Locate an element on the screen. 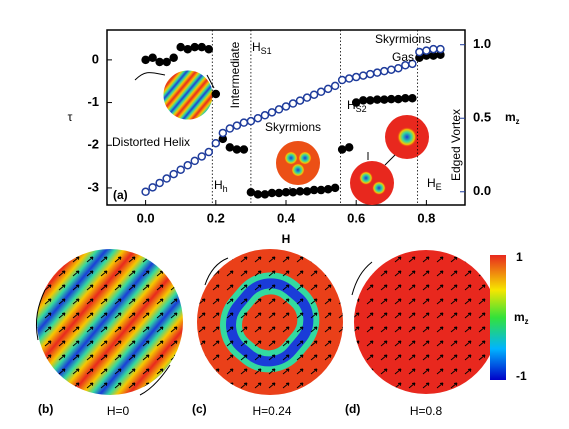  annotation: HS2 is located at coordinates (357, 106).